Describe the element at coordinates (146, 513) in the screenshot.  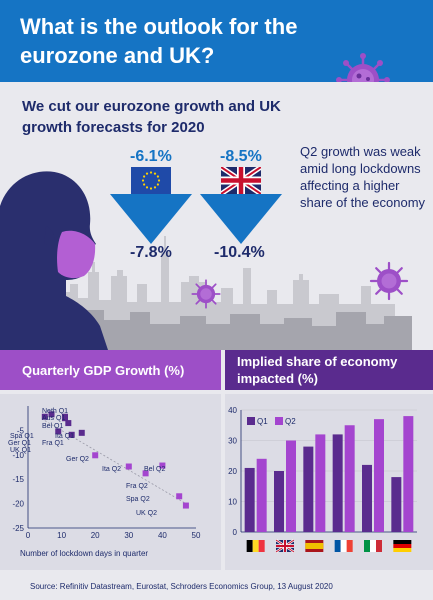
I see `point-label: UK Q2` at that location.